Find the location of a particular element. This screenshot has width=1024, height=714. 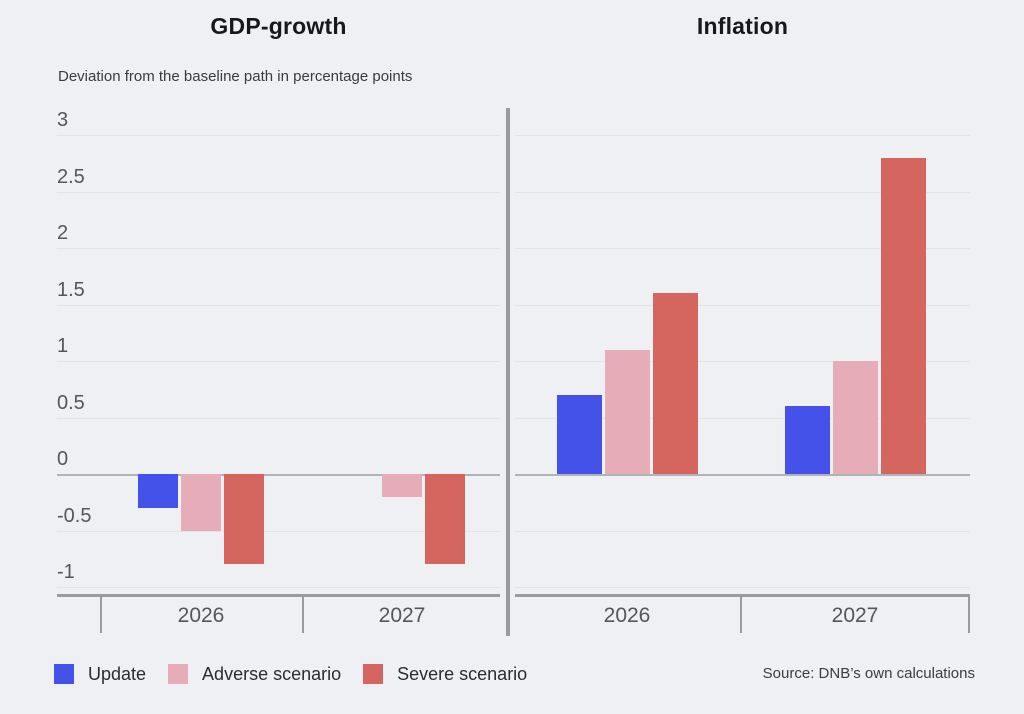

y-tick-label: 2.5 is located at coordinates (71, 176).